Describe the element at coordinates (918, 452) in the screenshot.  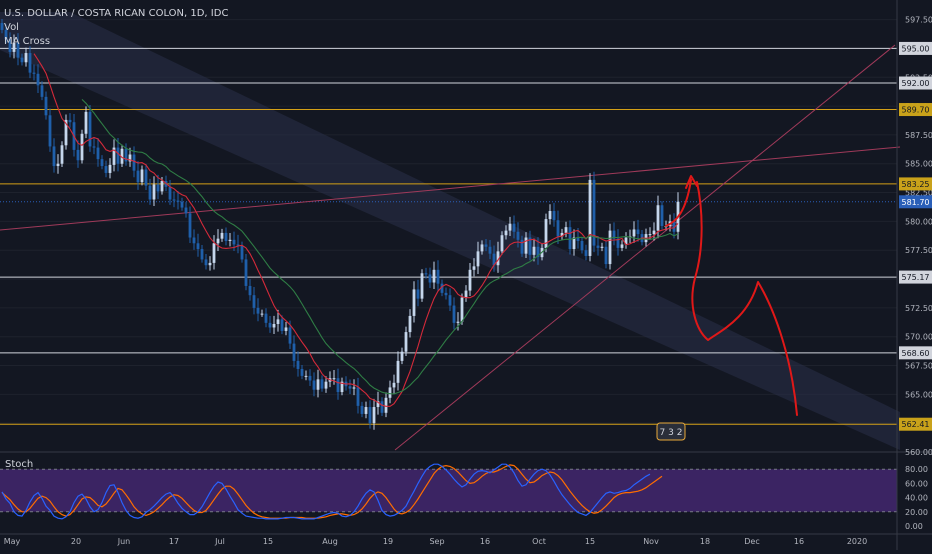
I see `price-tick-label: 560.00` at that location.